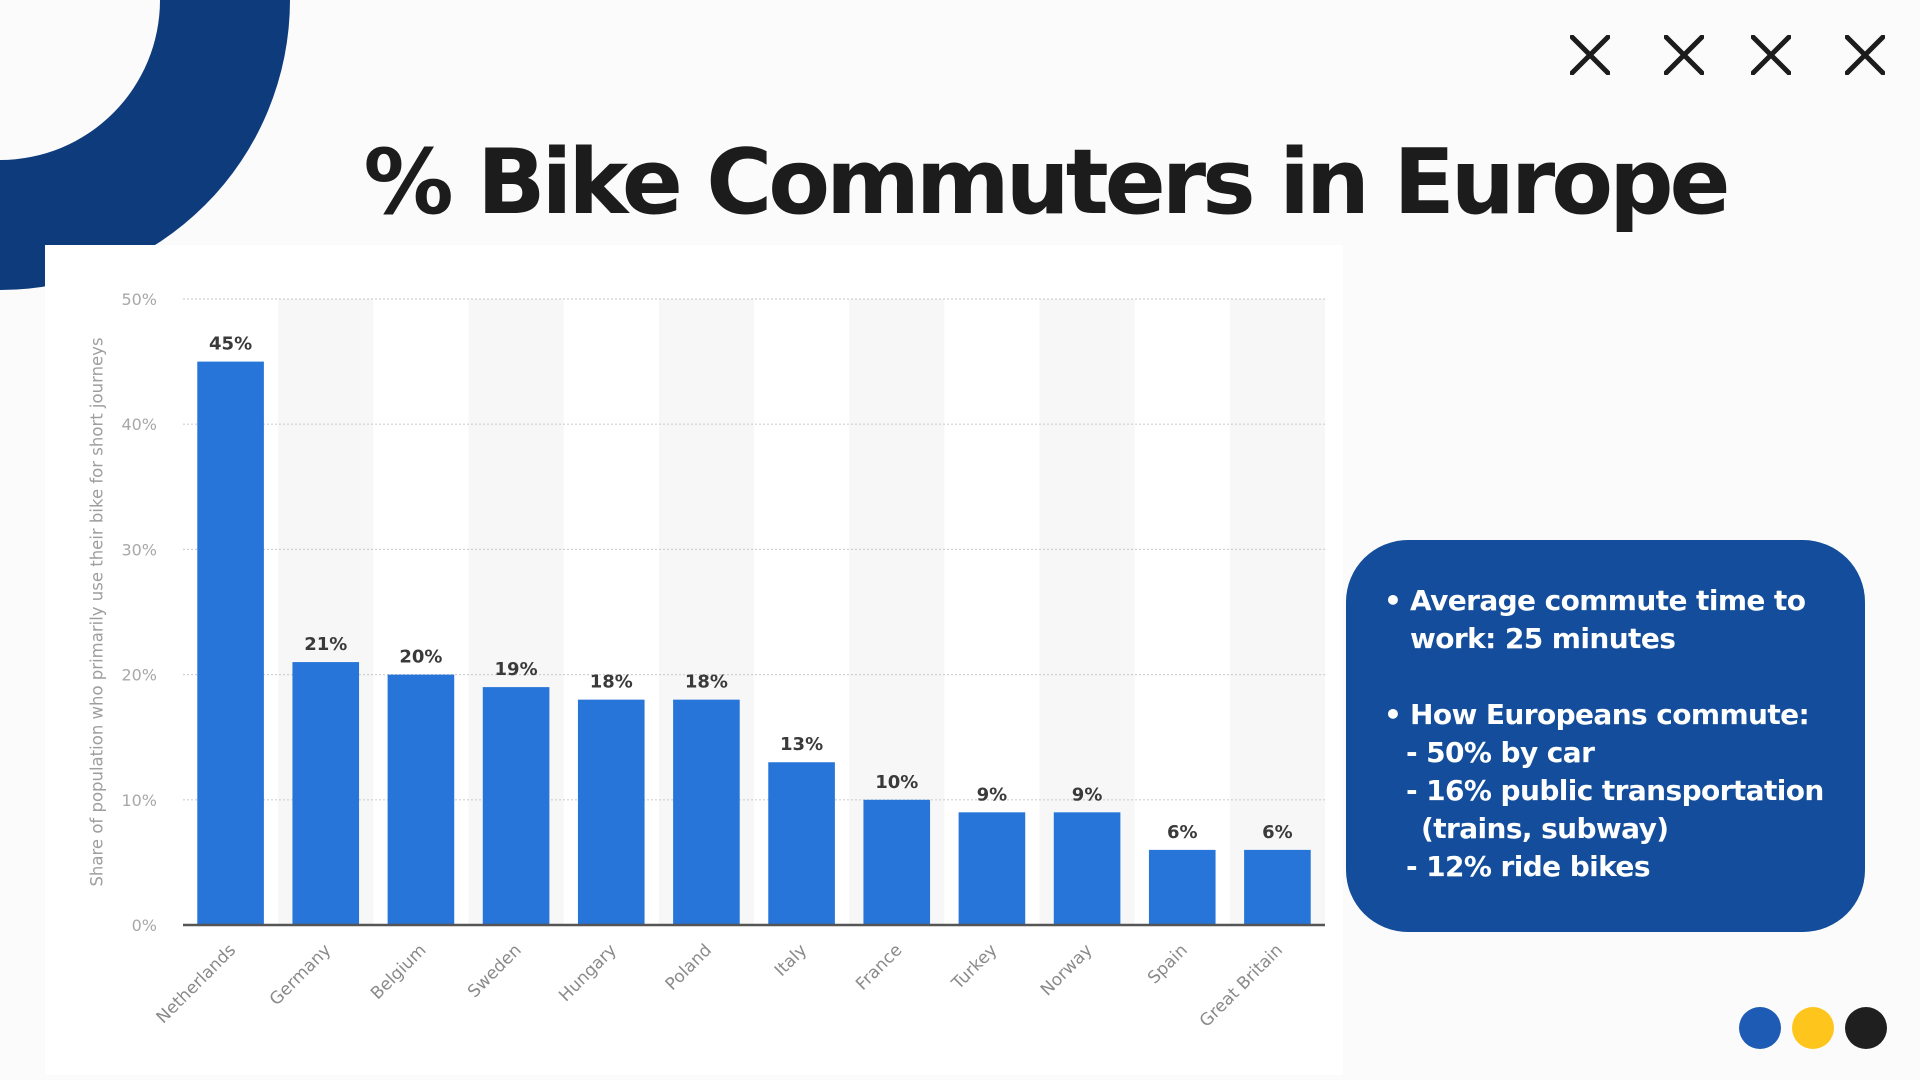 This screenshot has height=1080, width=1920. I want to click on decorative-arc, so click(145, 145).